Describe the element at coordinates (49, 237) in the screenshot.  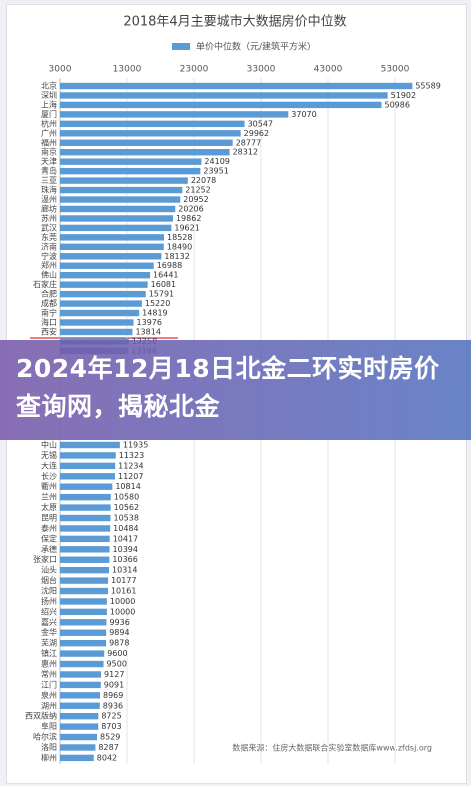
I see `category-label: 东莞` at that location.